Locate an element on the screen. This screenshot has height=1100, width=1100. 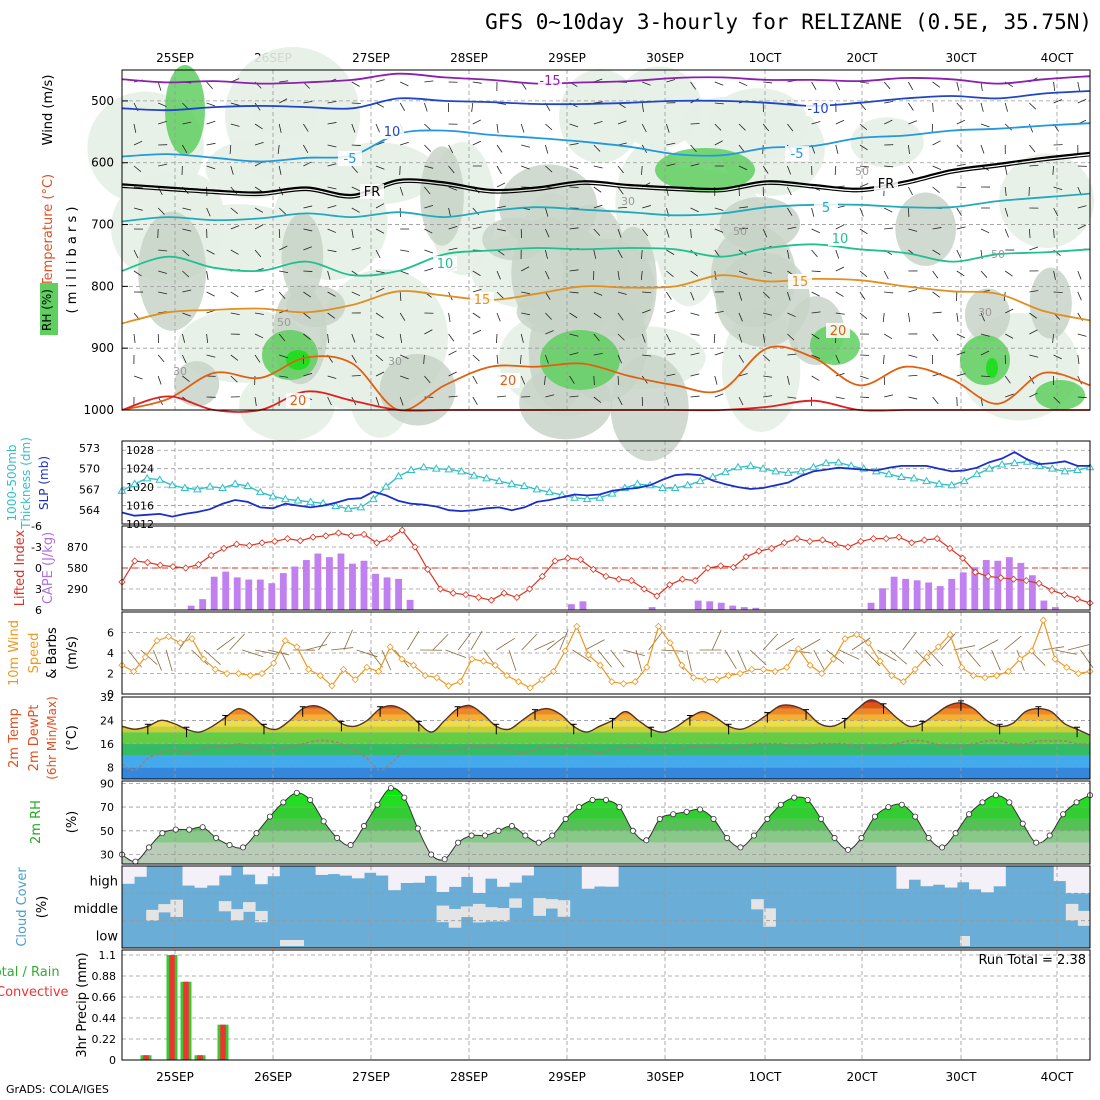
rh2m-tick-label: 70 is located at coordinates (107, 807).